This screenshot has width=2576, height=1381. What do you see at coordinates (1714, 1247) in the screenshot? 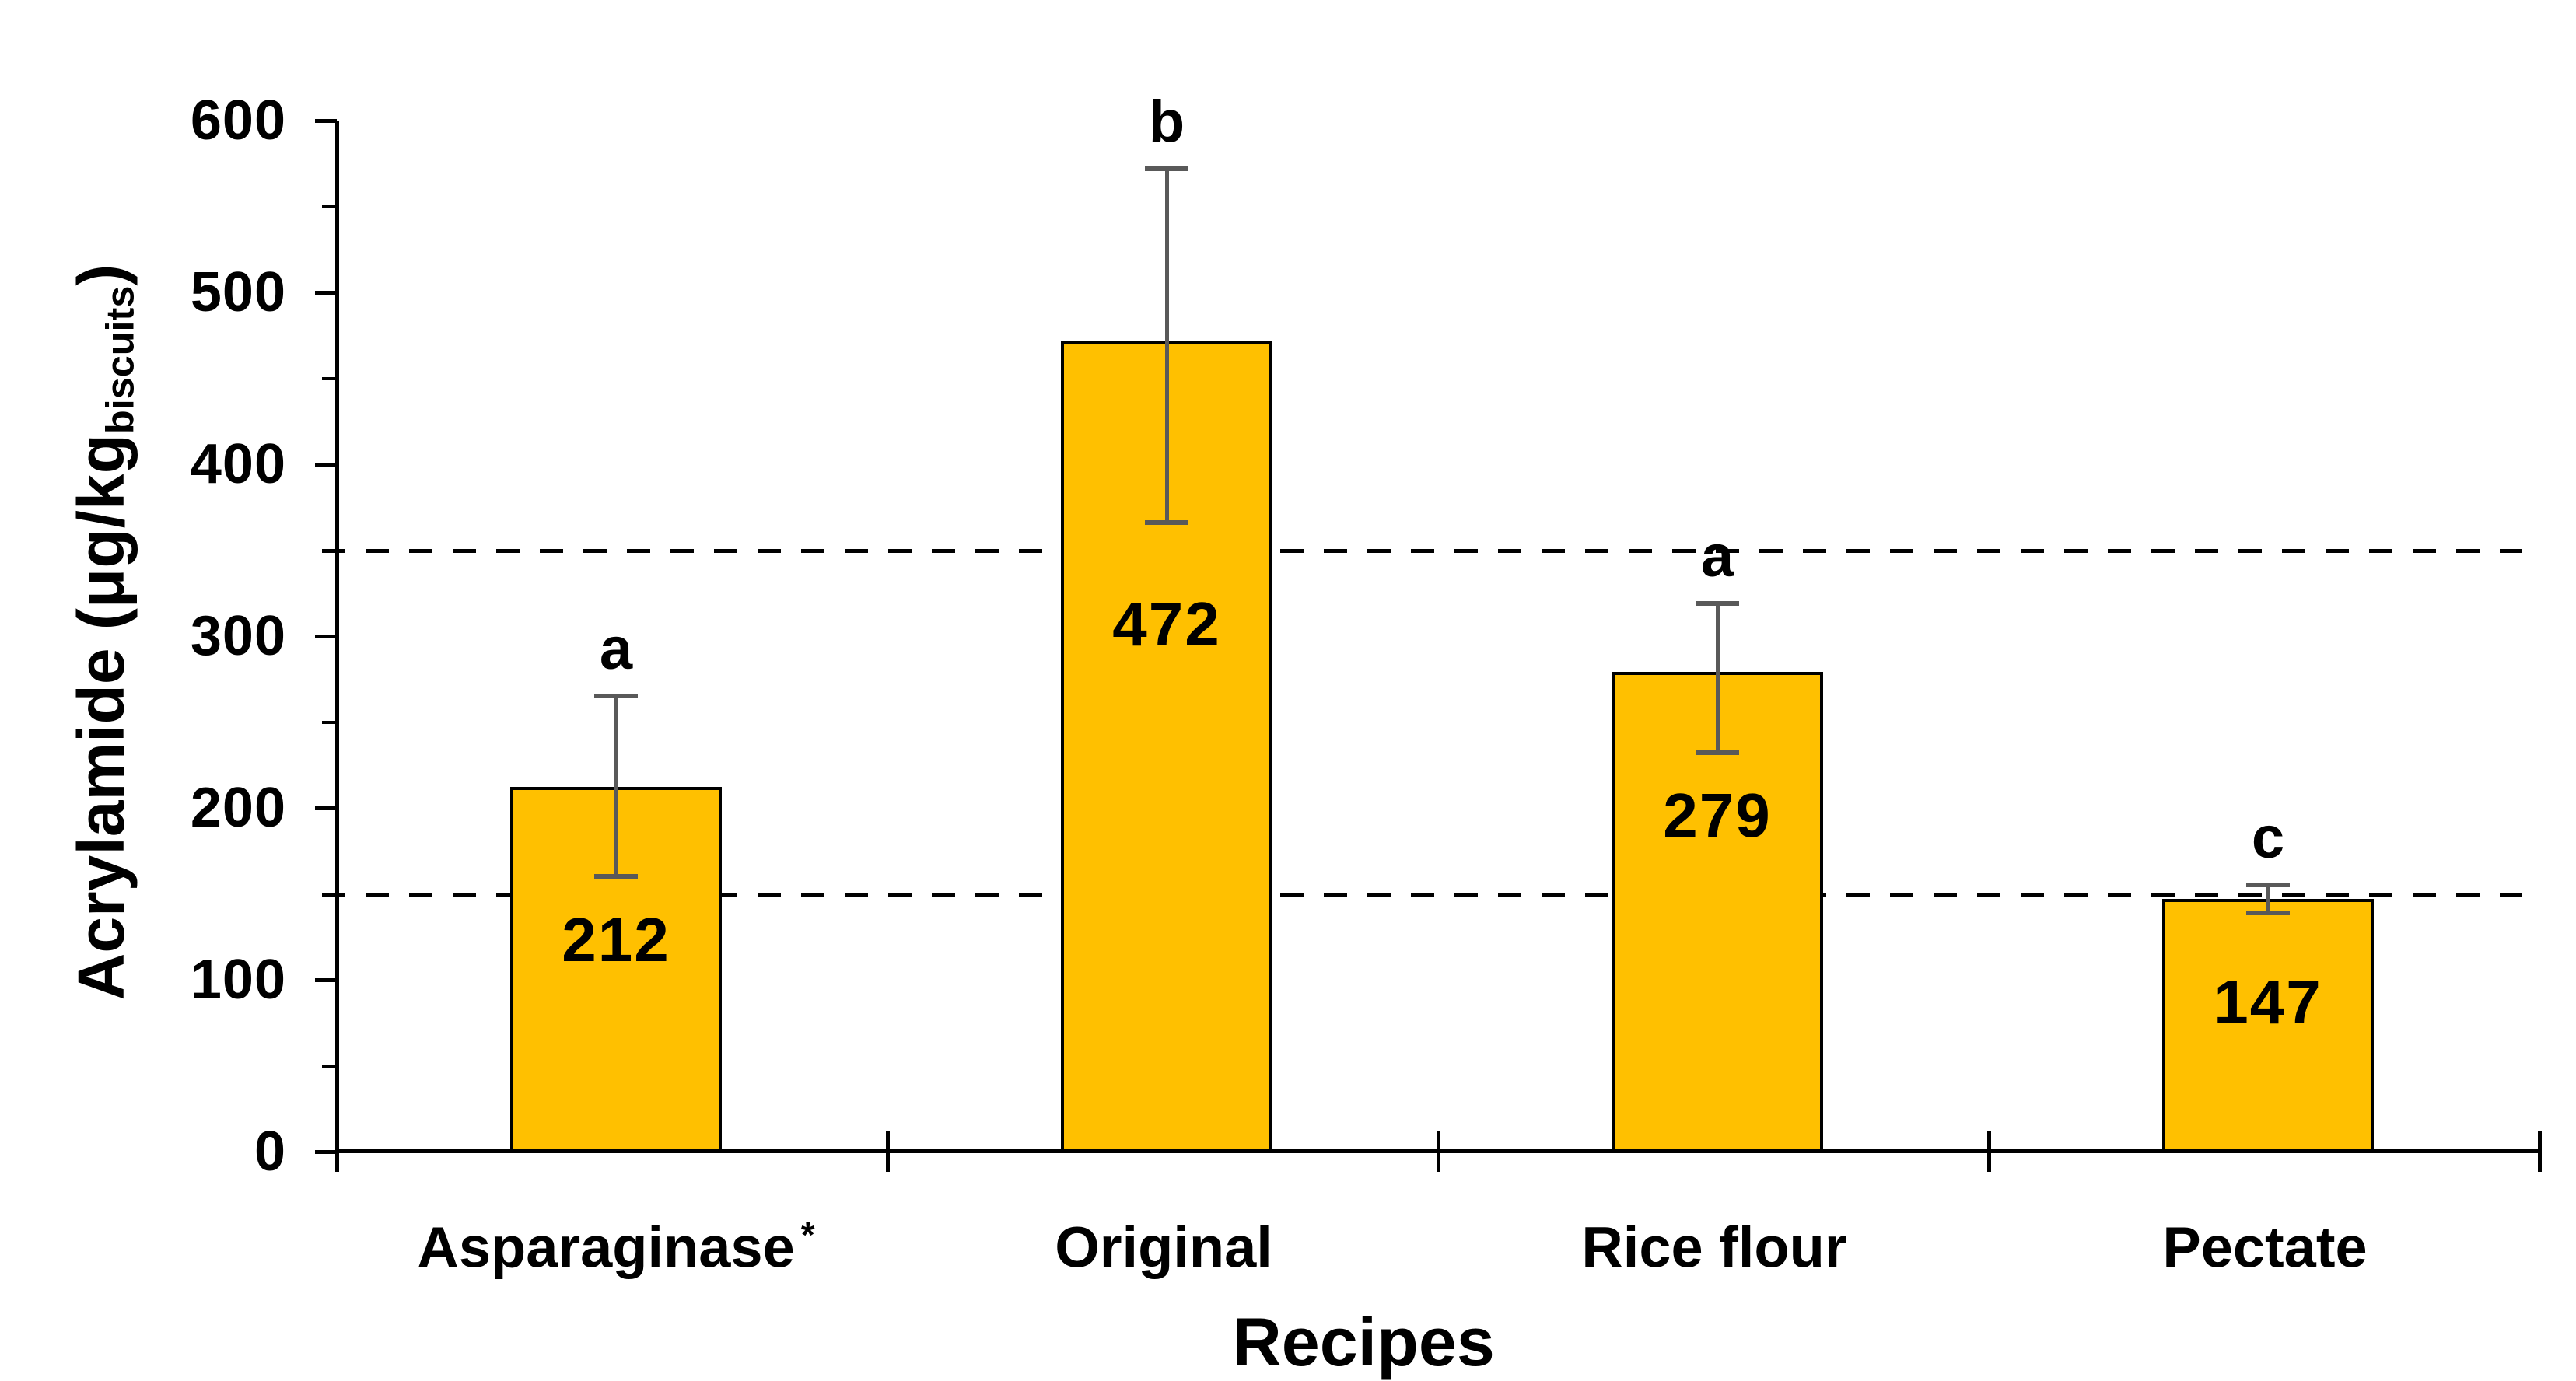
I see `category-label-text: Rice flour` at bounding box center [1714, 1247].